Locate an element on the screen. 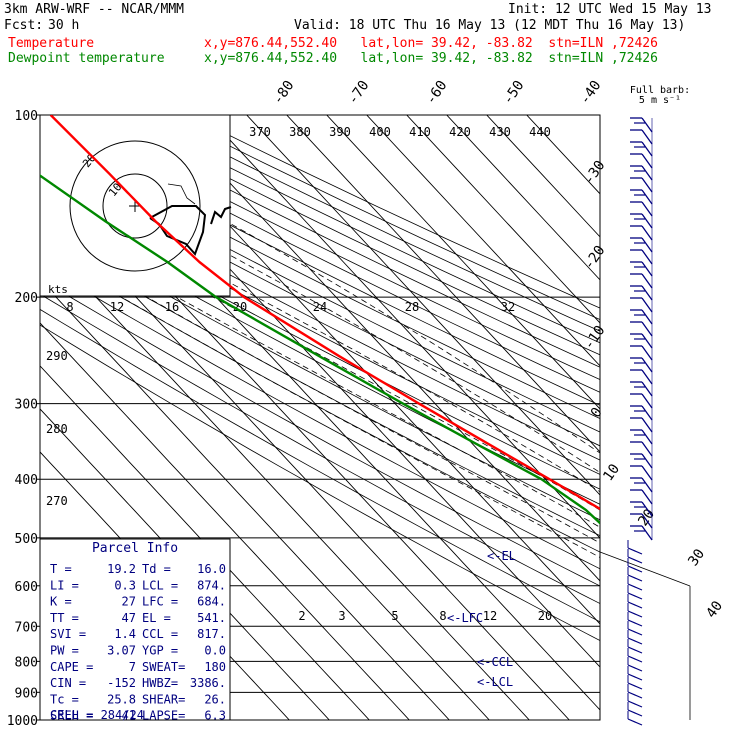  mixing-ratio-label: 24 is located at coordinates (320, 307).